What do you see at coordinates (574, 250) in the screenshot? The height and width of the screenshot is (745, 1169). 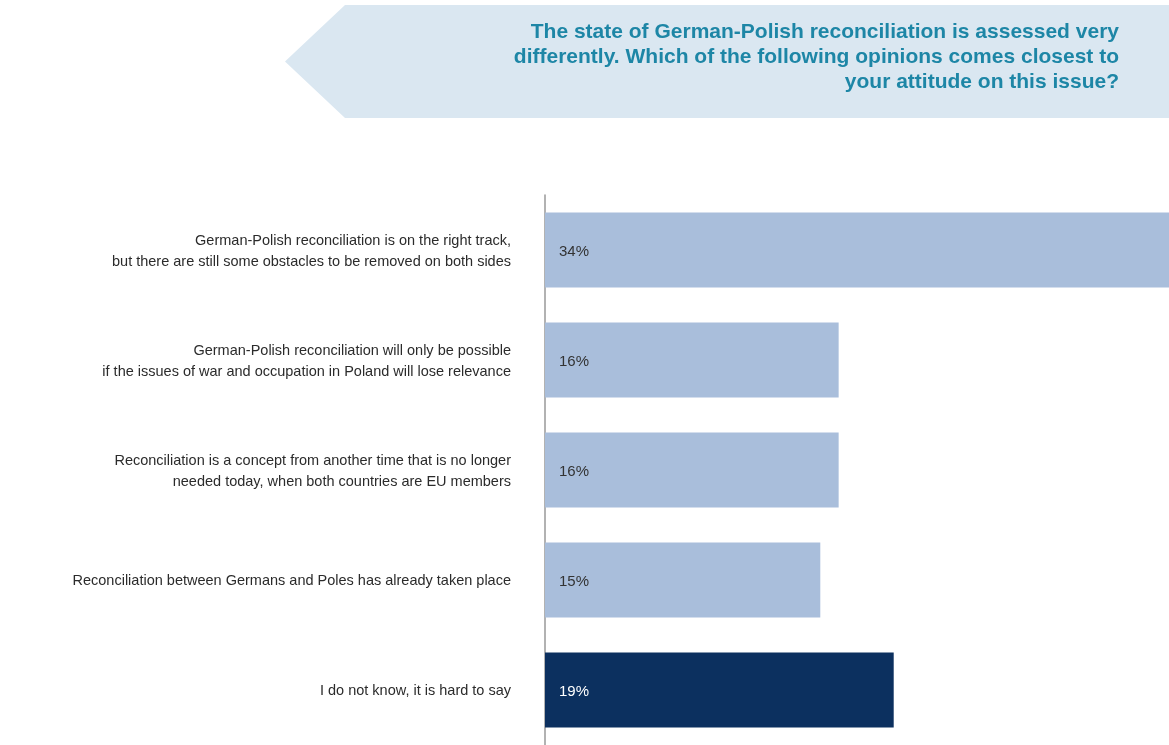 I see `data-label: 34%` at bounding box center [574, 250].